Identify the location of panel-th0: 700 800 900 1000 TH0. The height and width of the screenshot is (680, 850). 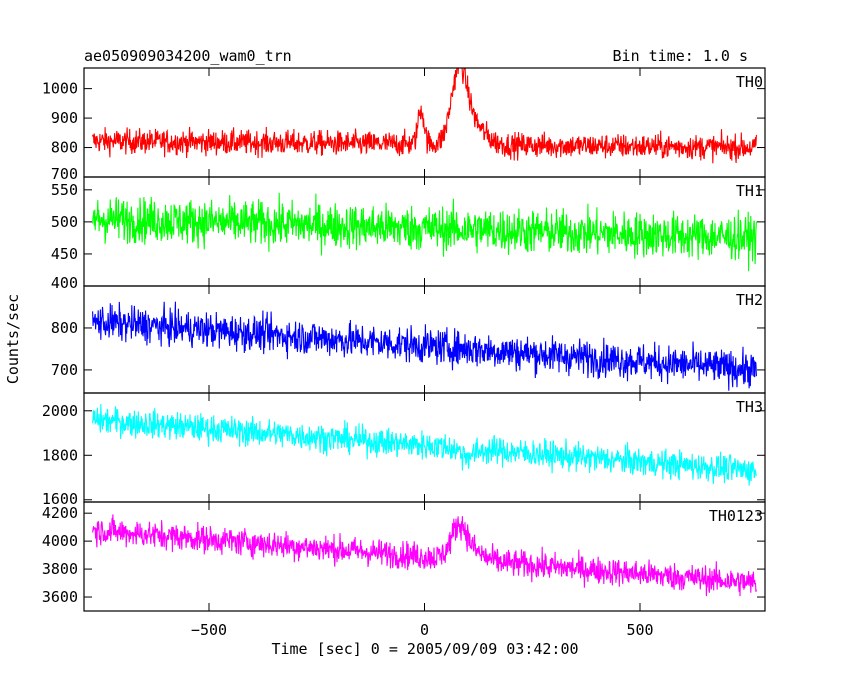
(404, 125).